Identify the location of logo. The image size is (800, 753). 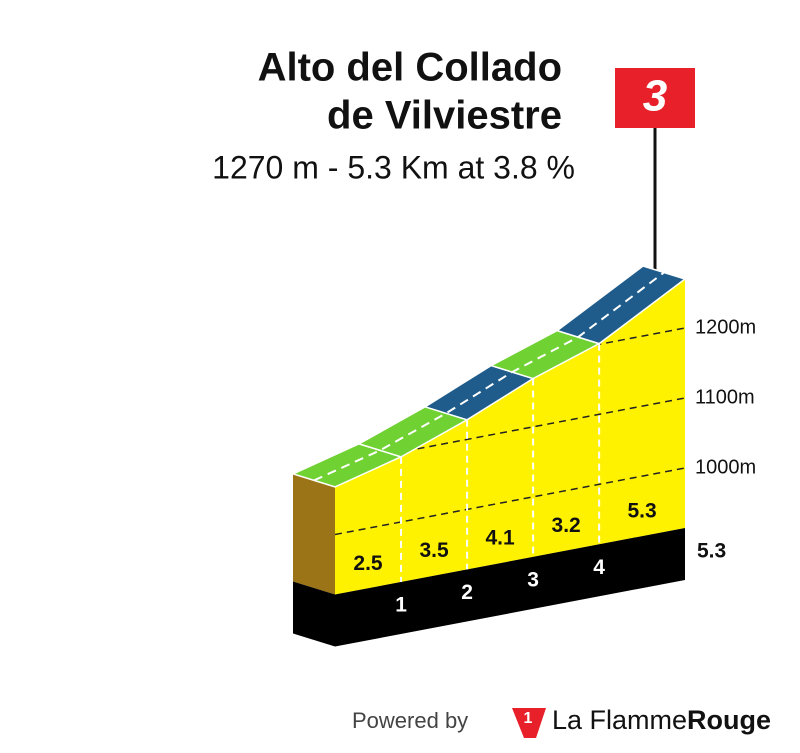
(529, 723).